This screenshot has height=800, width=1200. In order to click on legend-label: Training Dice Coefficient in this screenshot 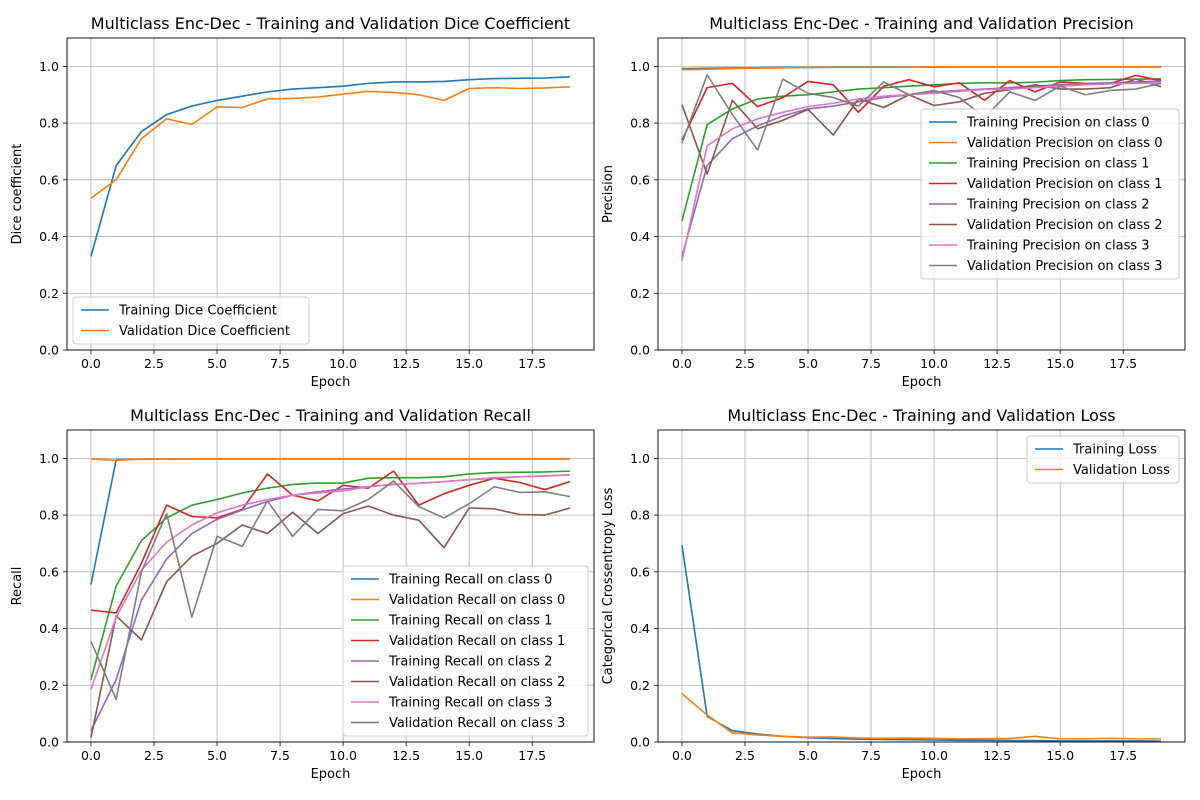, I will do `click(197, 311)`.